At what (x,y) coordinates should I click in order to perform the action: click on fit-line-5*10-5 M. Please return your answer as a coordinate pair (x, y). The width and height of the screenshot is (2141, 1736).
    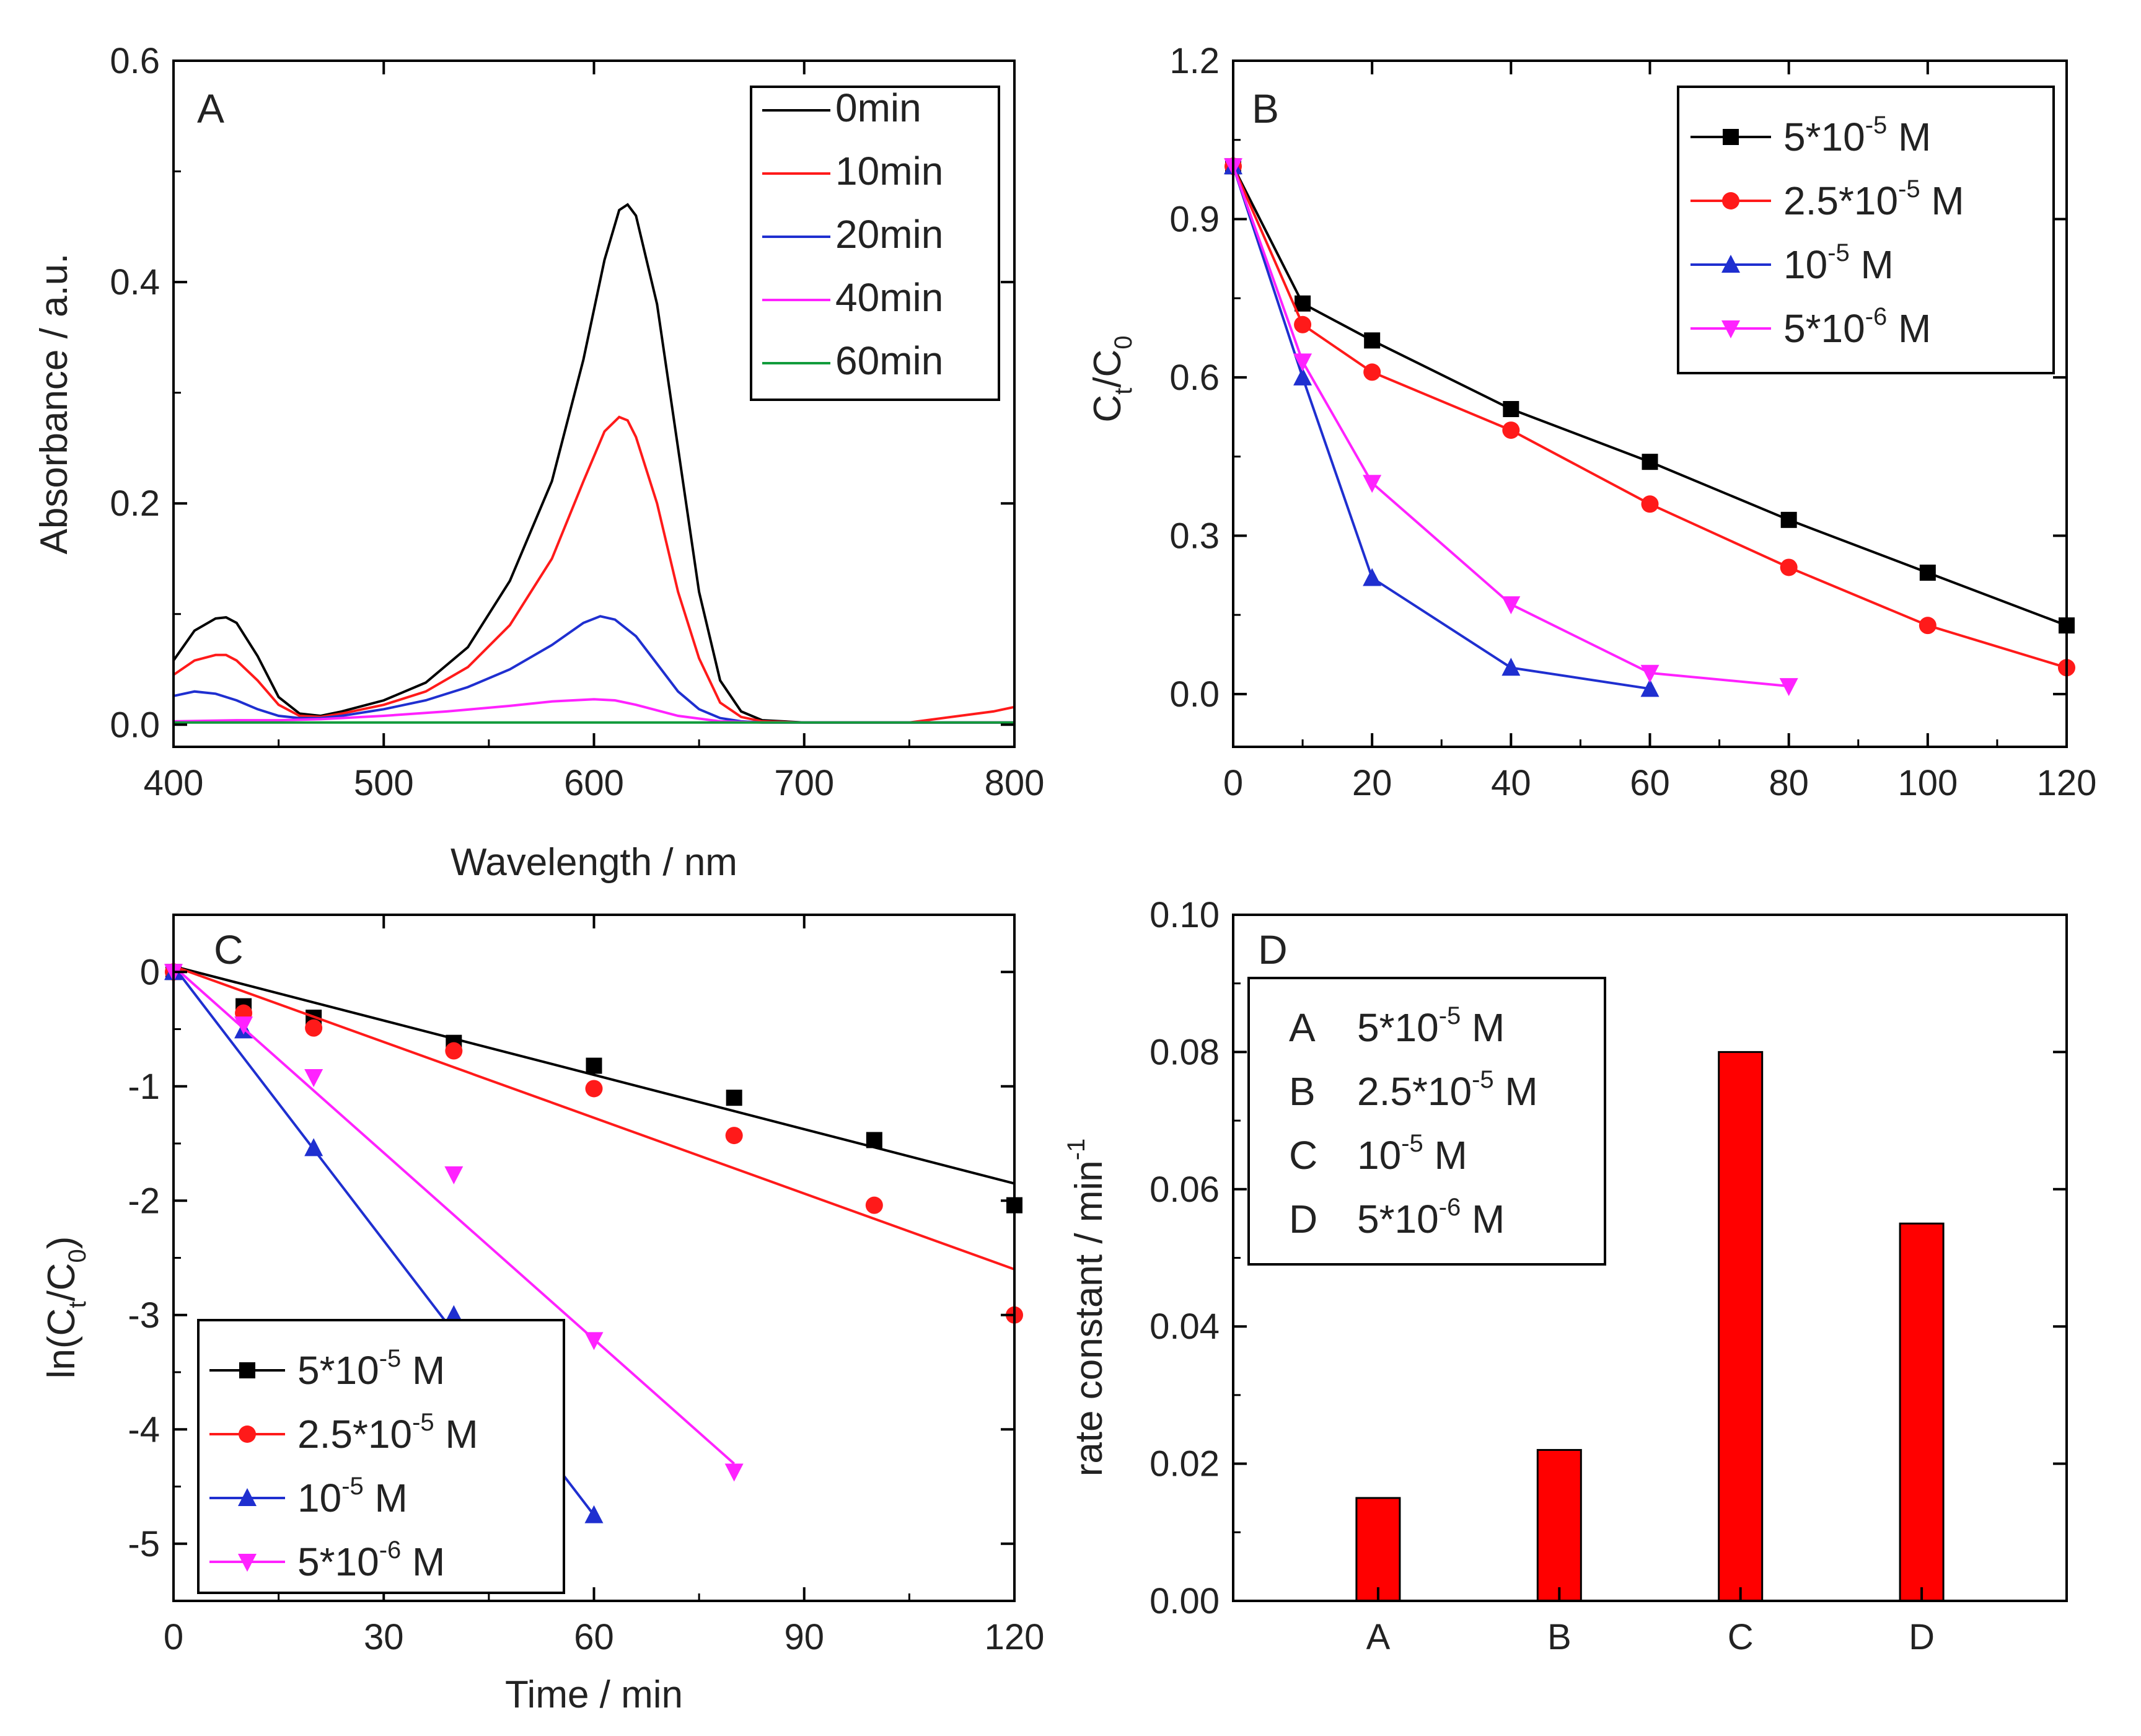
    Looking at the image, I should click on (594, 1075).